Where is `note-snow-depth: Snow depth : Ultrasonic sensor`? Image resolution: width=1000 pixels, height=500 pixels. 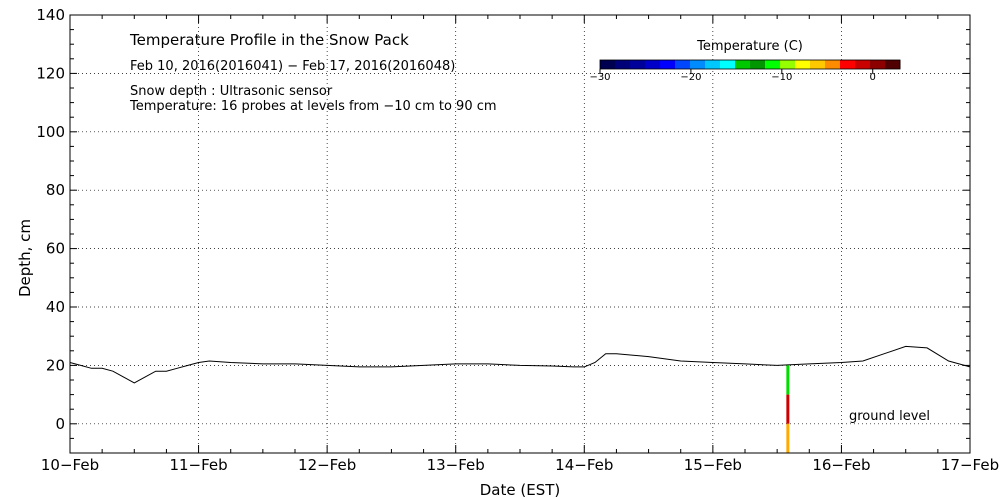
note-snow-depth: Snow depth : Ultrasonic sensor is located at coordinates (231, 91).